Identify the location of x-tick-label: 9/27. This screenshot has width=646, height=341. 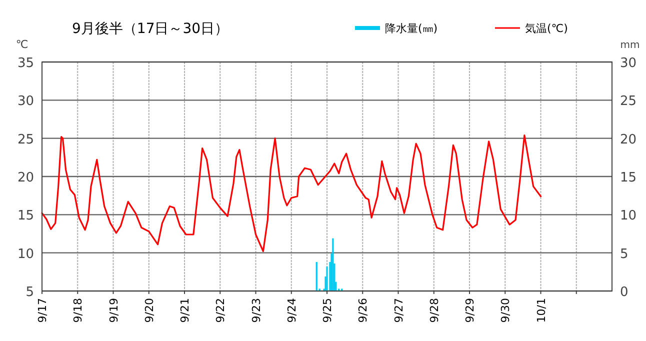
(399, 310).